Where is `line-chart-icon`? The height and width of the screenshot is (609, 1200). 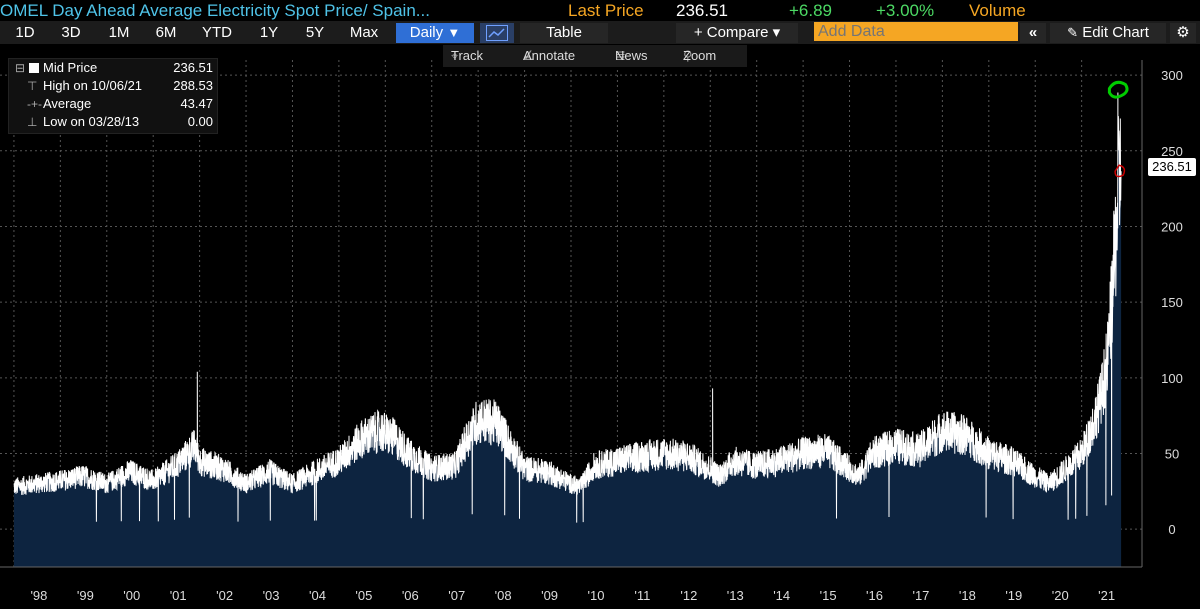 line-chart-icon is located at coordinates (497, 33).